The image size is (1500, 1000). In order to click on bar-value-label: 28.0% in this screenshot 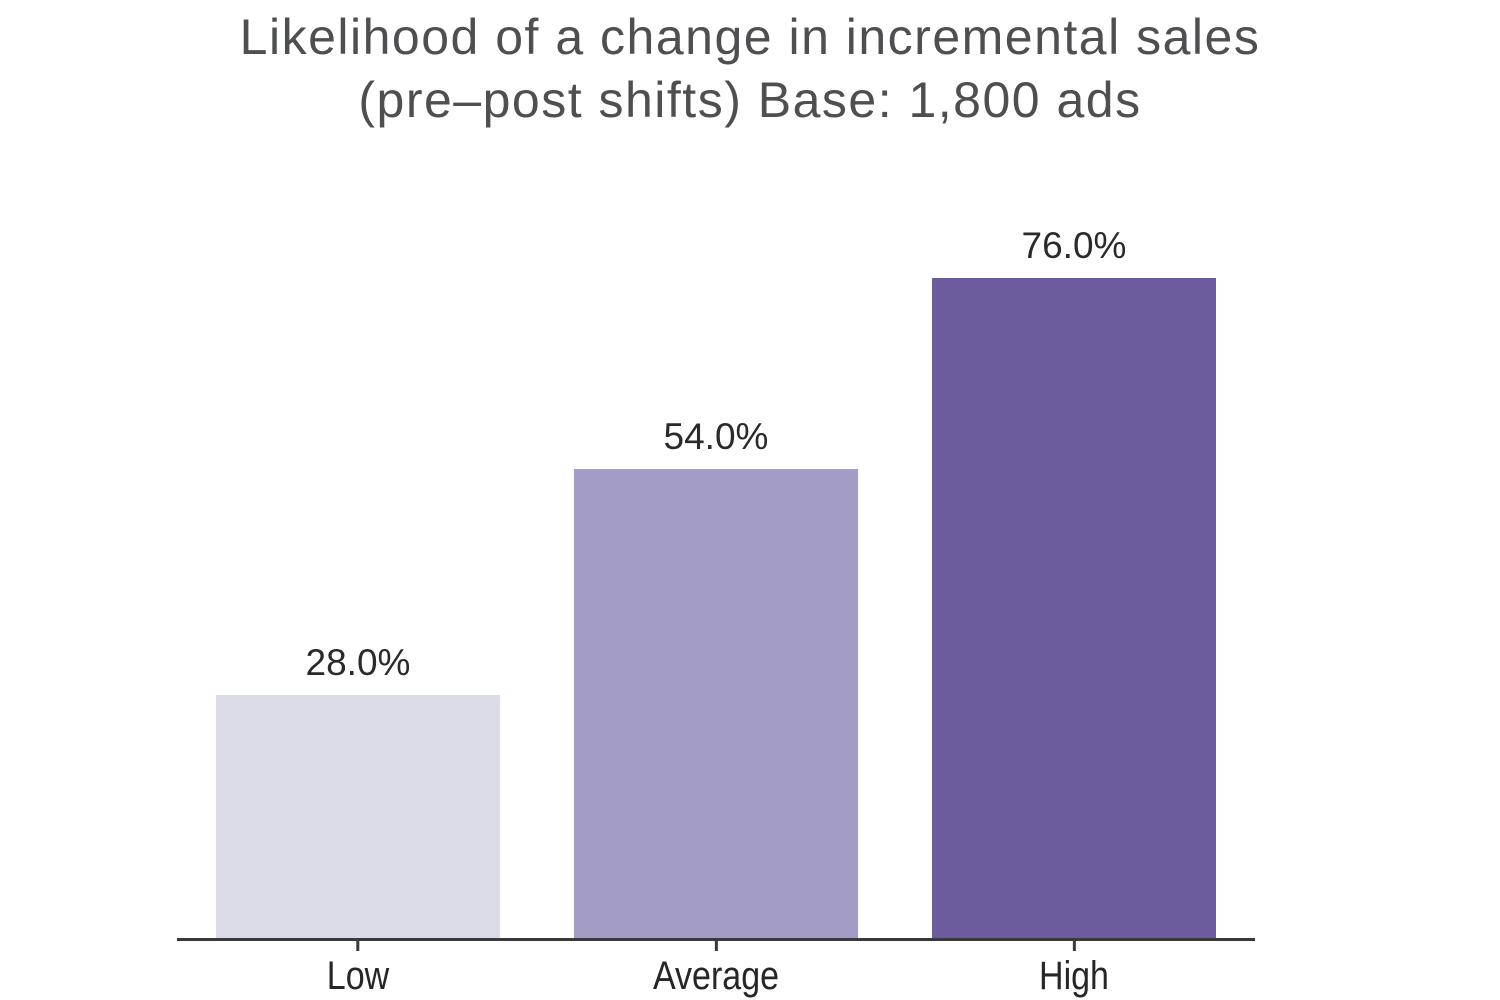, I will do `click(358, 663)`.